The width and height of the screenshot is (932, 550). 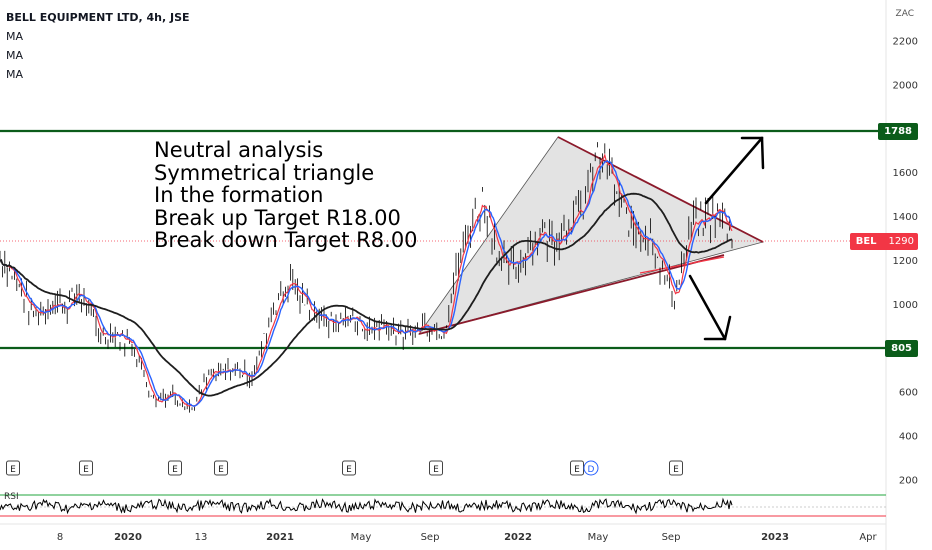 What do you see at coordinates (239, 150) in the screenshot?
I see `note-line-1: Neutral analysis` at bounding box center [239, 150].